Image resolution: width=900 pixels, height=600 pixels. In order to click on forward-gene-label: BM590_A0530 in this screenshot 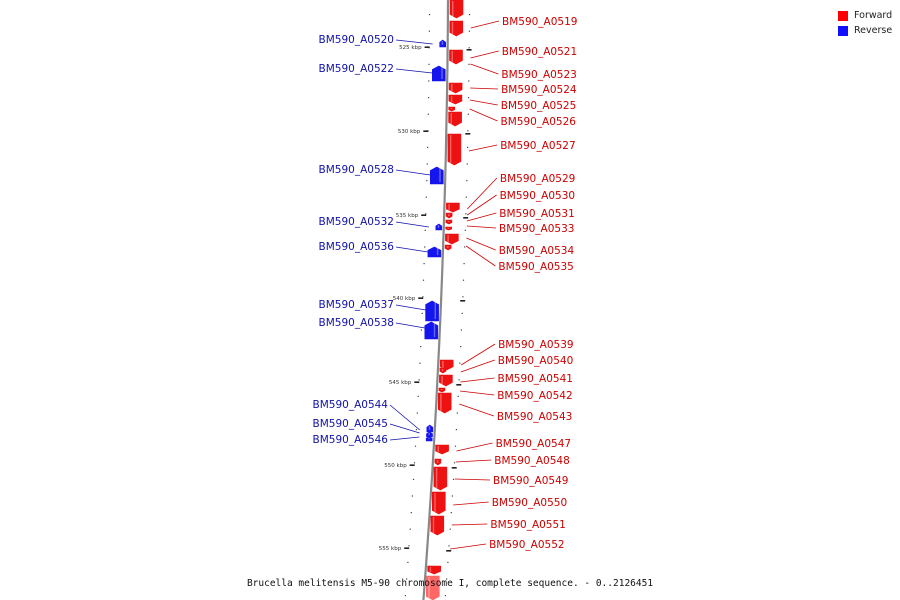, I will do `click(537, 196)`.